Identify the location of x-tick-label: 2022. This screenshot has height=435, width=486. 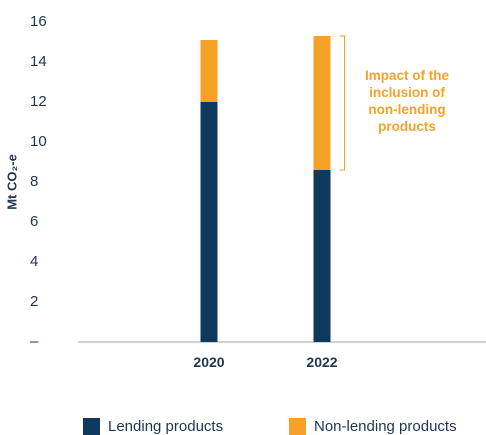
(321, 362).